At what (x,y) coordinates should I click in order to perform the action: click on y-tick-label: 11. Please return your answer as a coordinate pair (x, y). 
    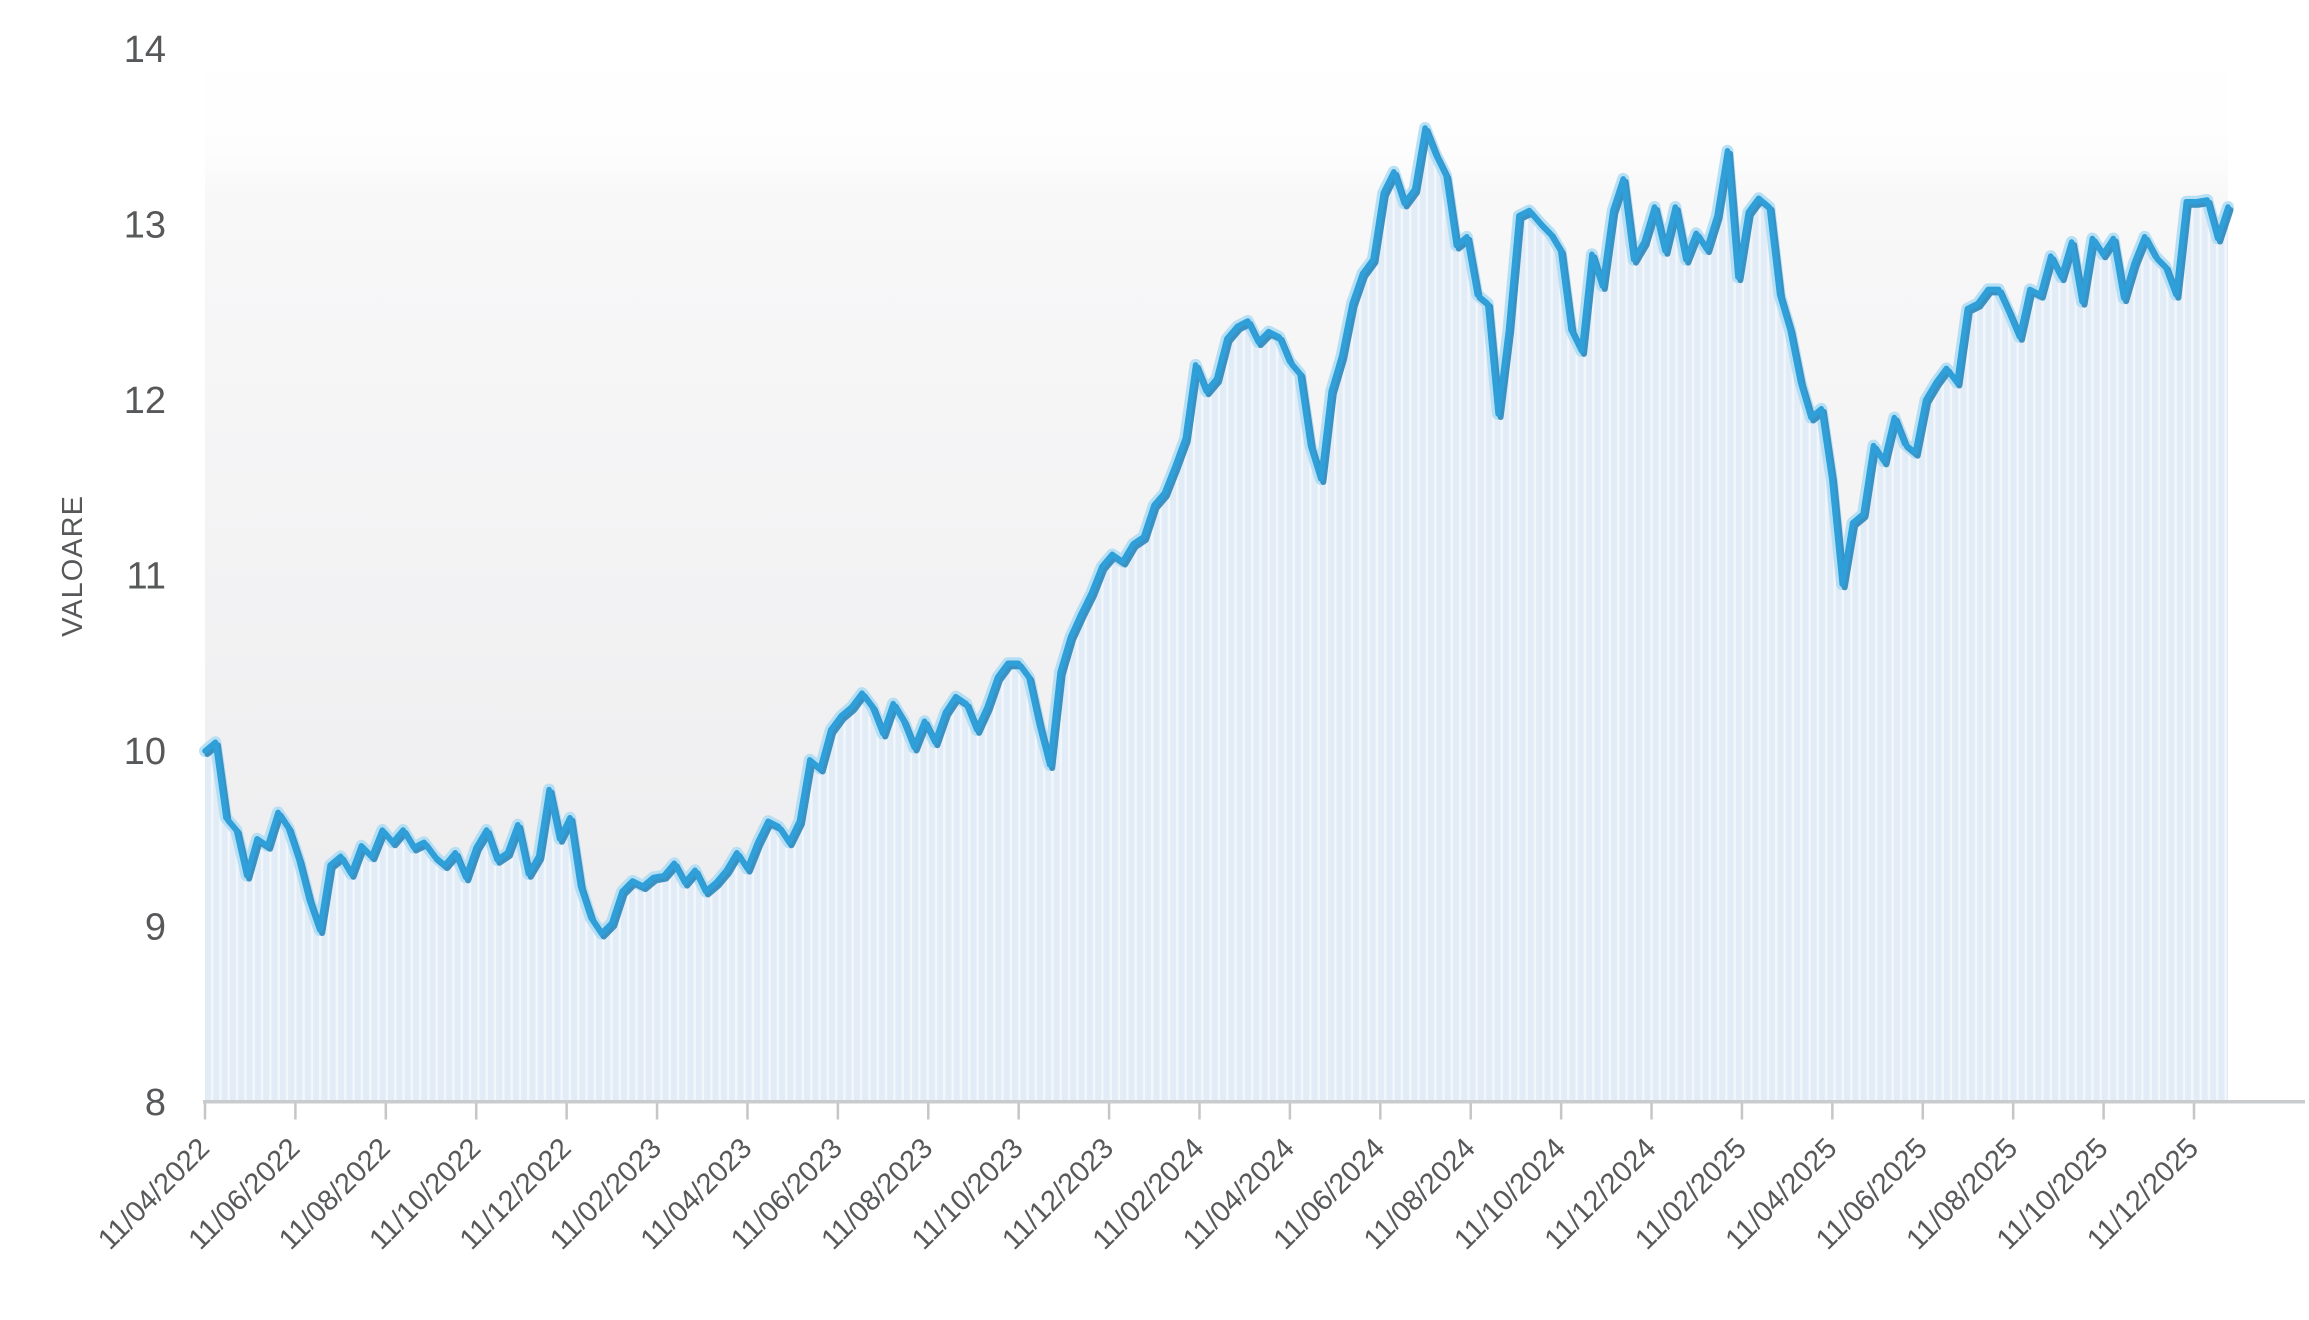
    Looking at the image, I should click on (146, 577).